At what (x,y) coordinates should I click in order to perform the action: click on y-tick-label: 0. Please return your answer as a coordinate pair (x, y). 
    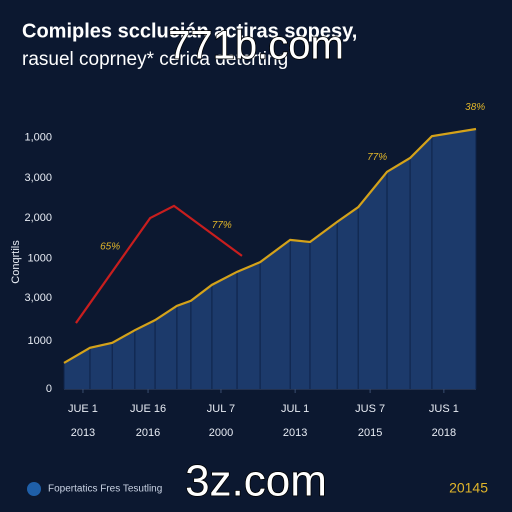
    Looking at the image, I should click on (49, 389).